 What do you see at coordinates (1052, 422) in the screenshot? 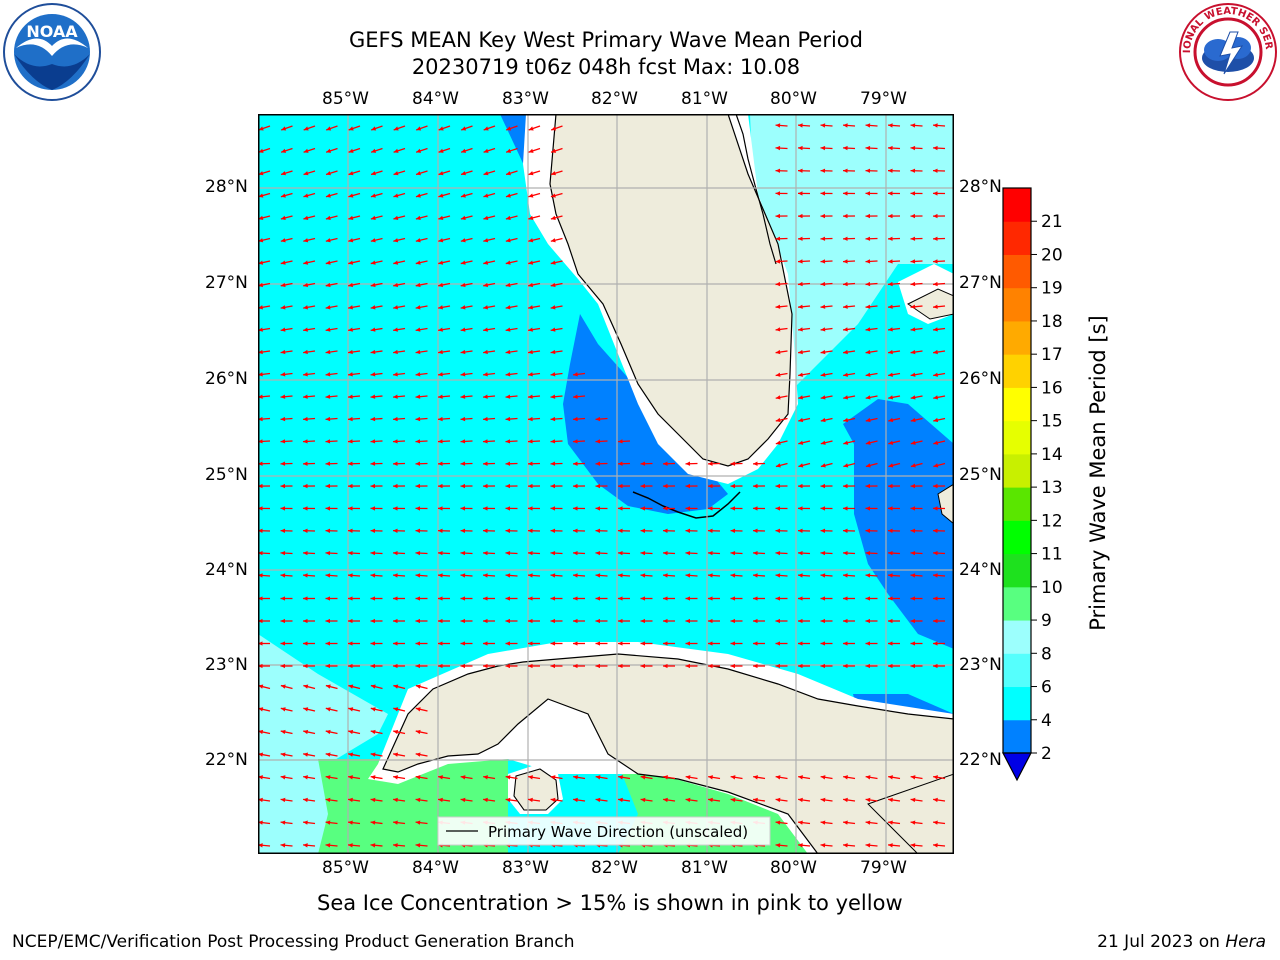
I see `colorbar-tick-label: 15` at bounding box center [1052, 422].